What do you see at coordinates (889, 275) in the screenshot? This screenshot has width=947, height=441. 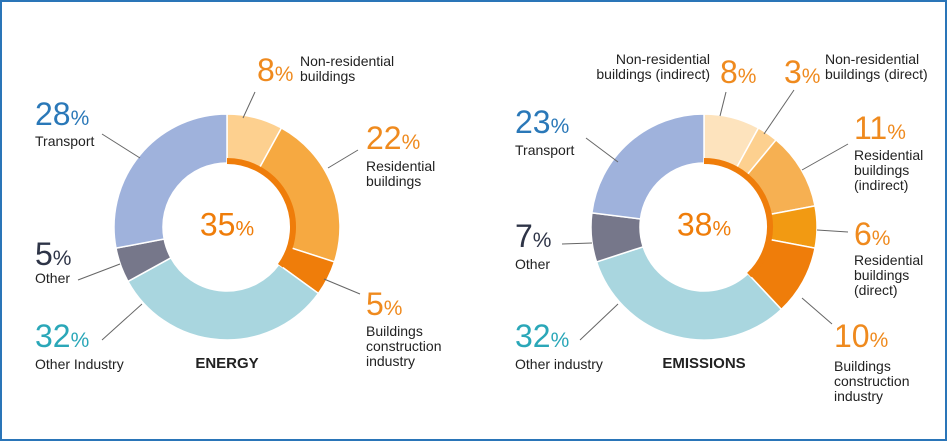 I see `category-label: Residential buildings (direct)` at bounding box center [889, 275].